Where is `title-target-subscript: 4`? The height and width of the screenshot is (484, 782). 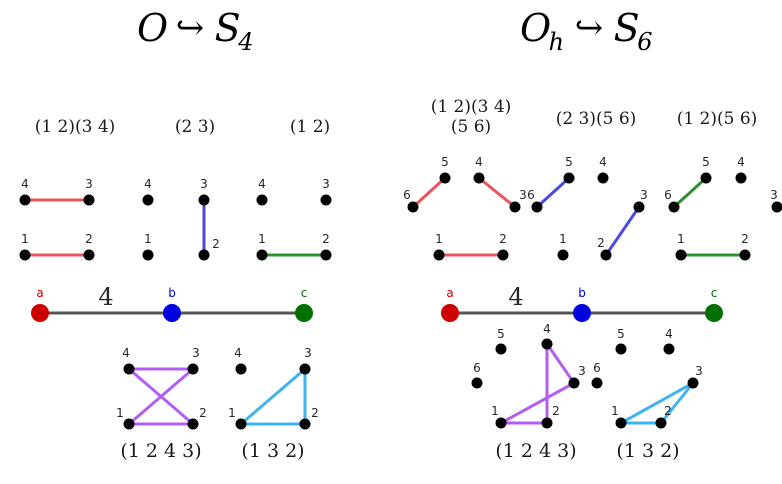
title-target-subscript: 4 is located at coordinates (246, 41).